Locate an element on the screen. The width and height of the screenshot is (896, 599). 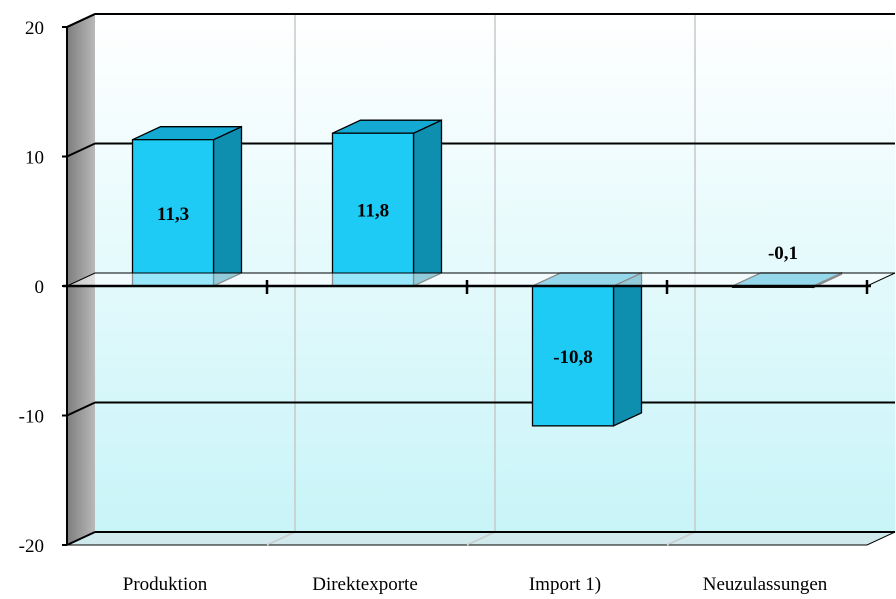
category-label: Import 1) is located at coordinates (565, 584).